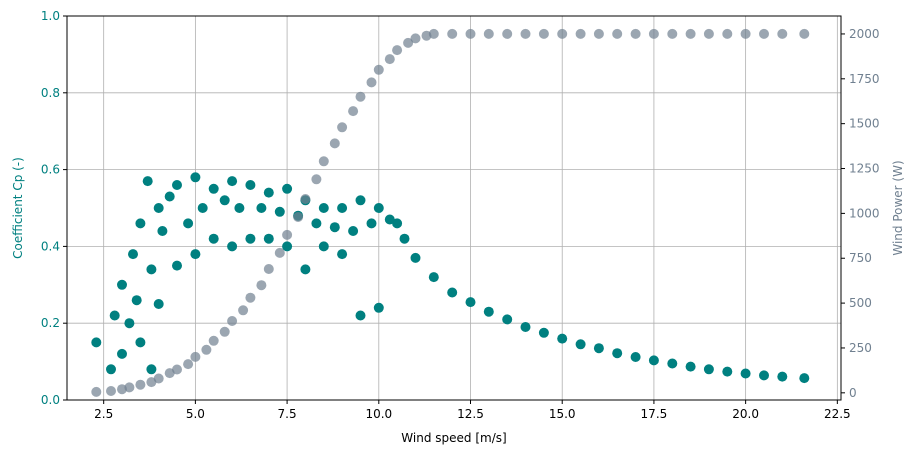 The width and height of the screenshot is (915, 462). What do you see at coordinates (860, 303) in the screenshot?
I see `right-tick-label: 500` at bounding box center [860, 303].